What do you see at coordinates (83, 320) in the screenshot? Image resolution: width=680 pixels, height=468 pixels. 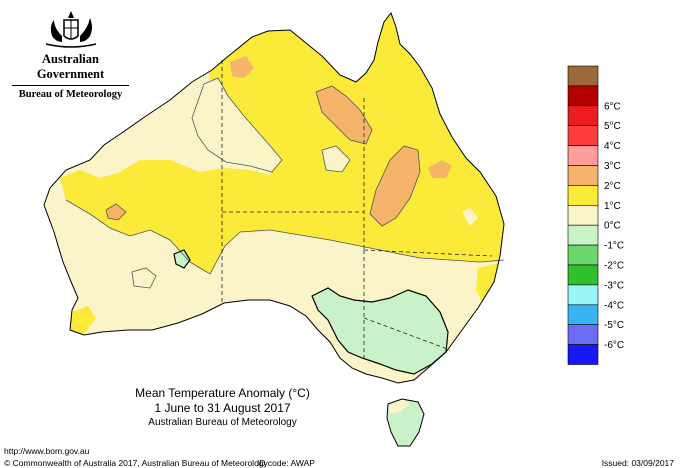 I see `one-to-two-wa-south` at bounding box center [83, 320].